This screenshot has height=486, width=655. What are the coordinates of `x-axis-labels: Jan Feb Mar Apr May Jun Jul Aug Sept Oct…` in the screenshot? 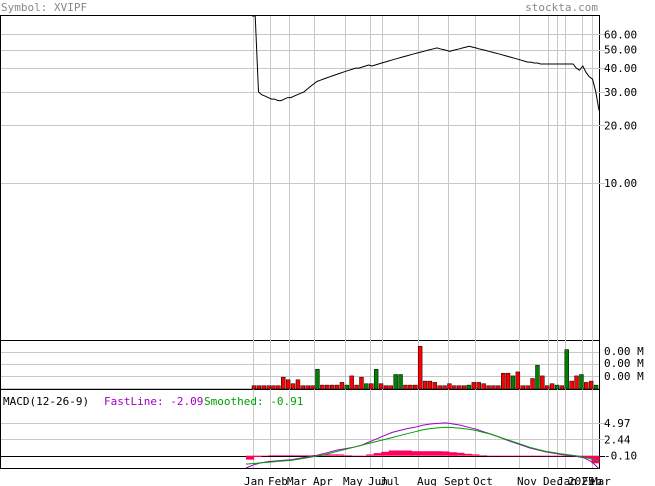 It's located at (427, 480).